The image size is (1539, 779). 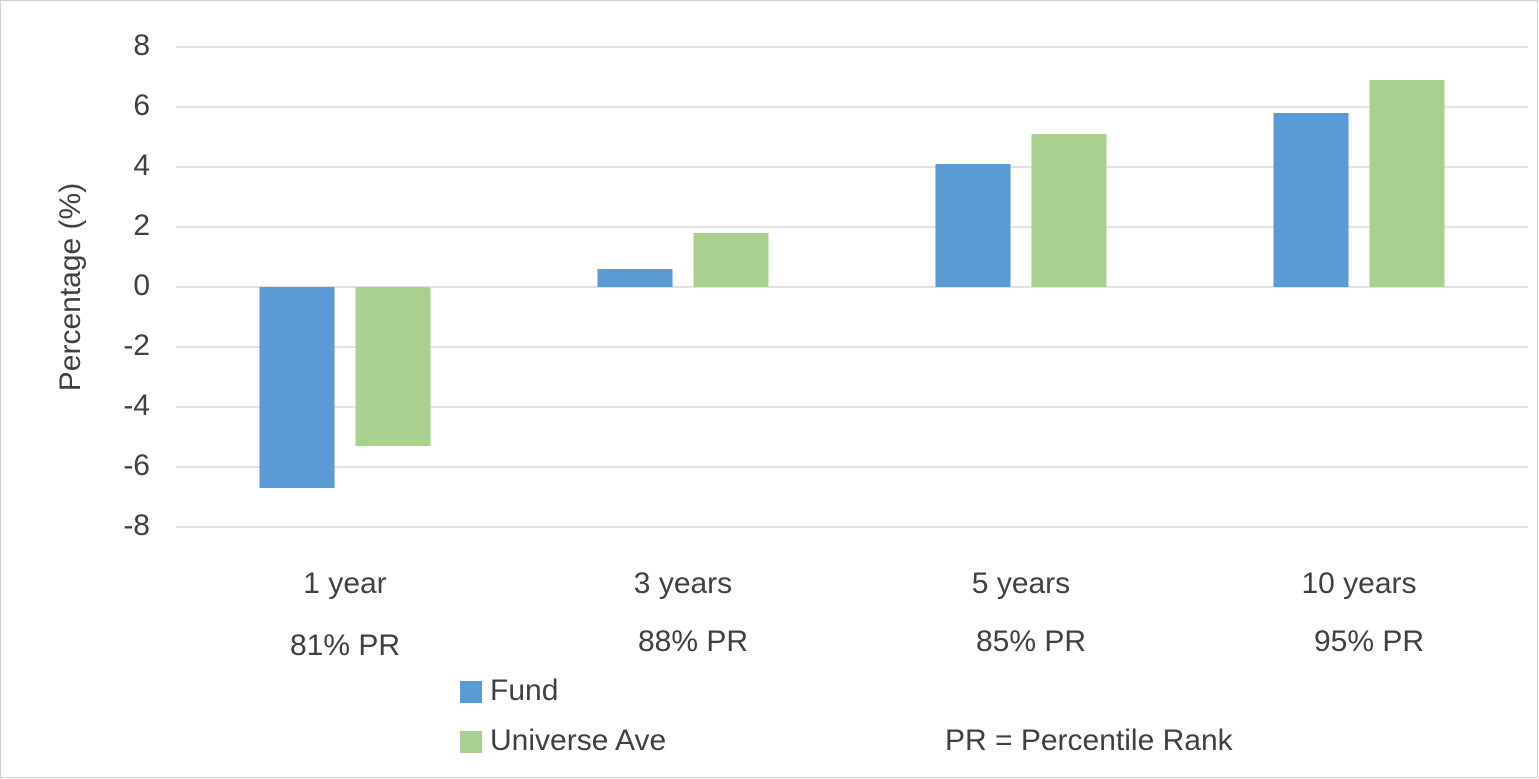 I want to click on annotation: 85% PR, so click(x=1031, y=641).